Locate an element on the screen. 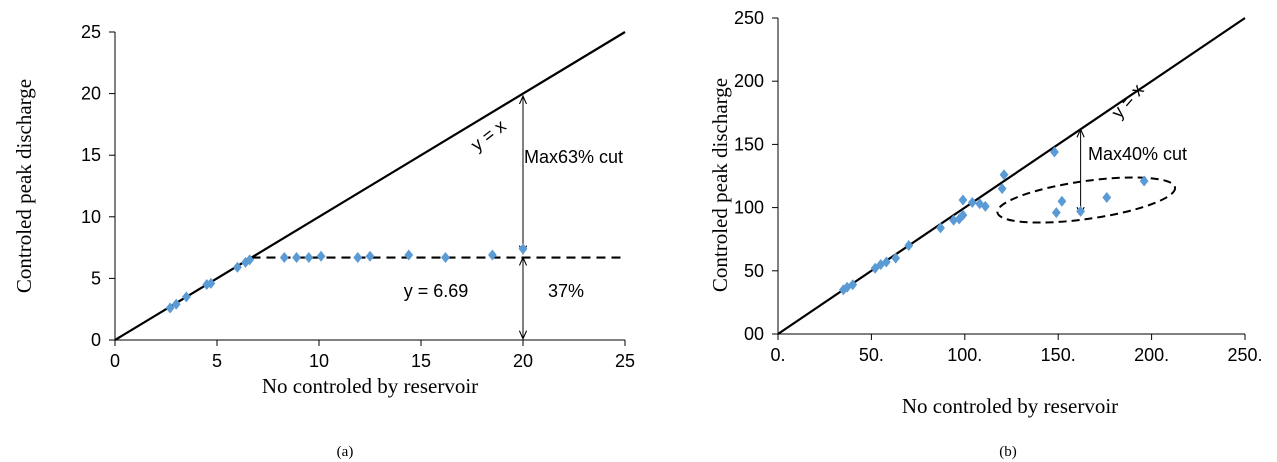 The height and width of the screenshot is (462, 1277). y-tick-label: 20 is located at coordinates (91, 94).